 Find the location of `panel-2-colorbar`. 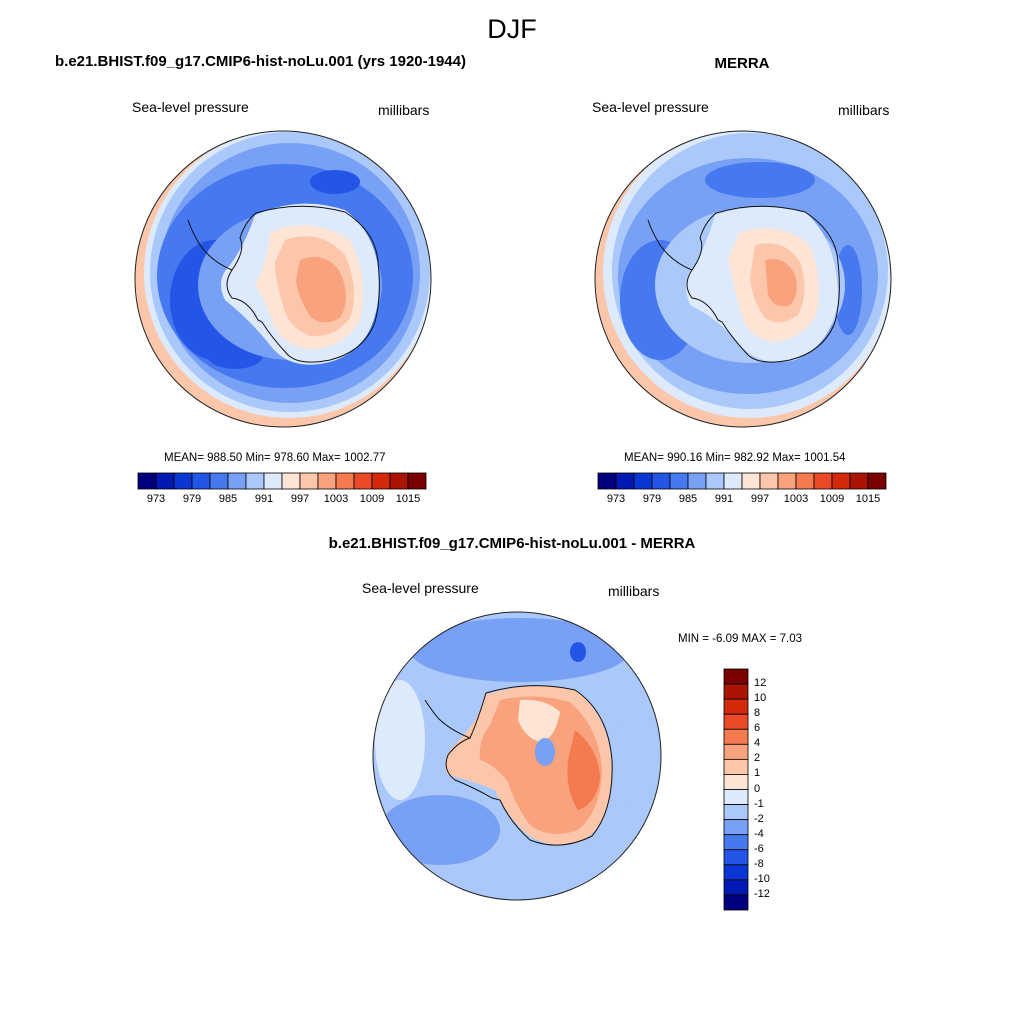

panel-2-colorbar is located at coordinates (742, 481).